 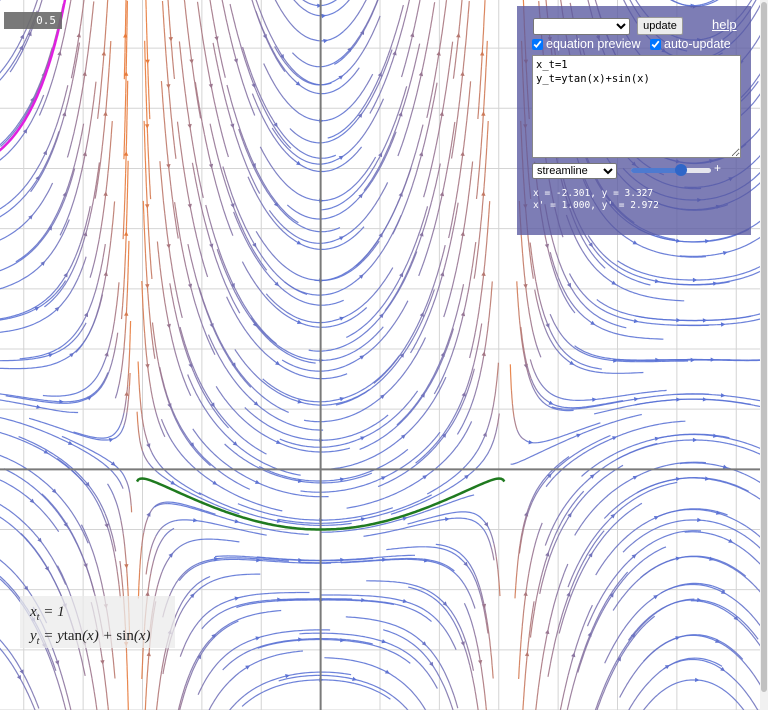 What do you see at coordinates (636, 106) in the screenshot?
I see `equation-input` at bounding box center [636, 106].